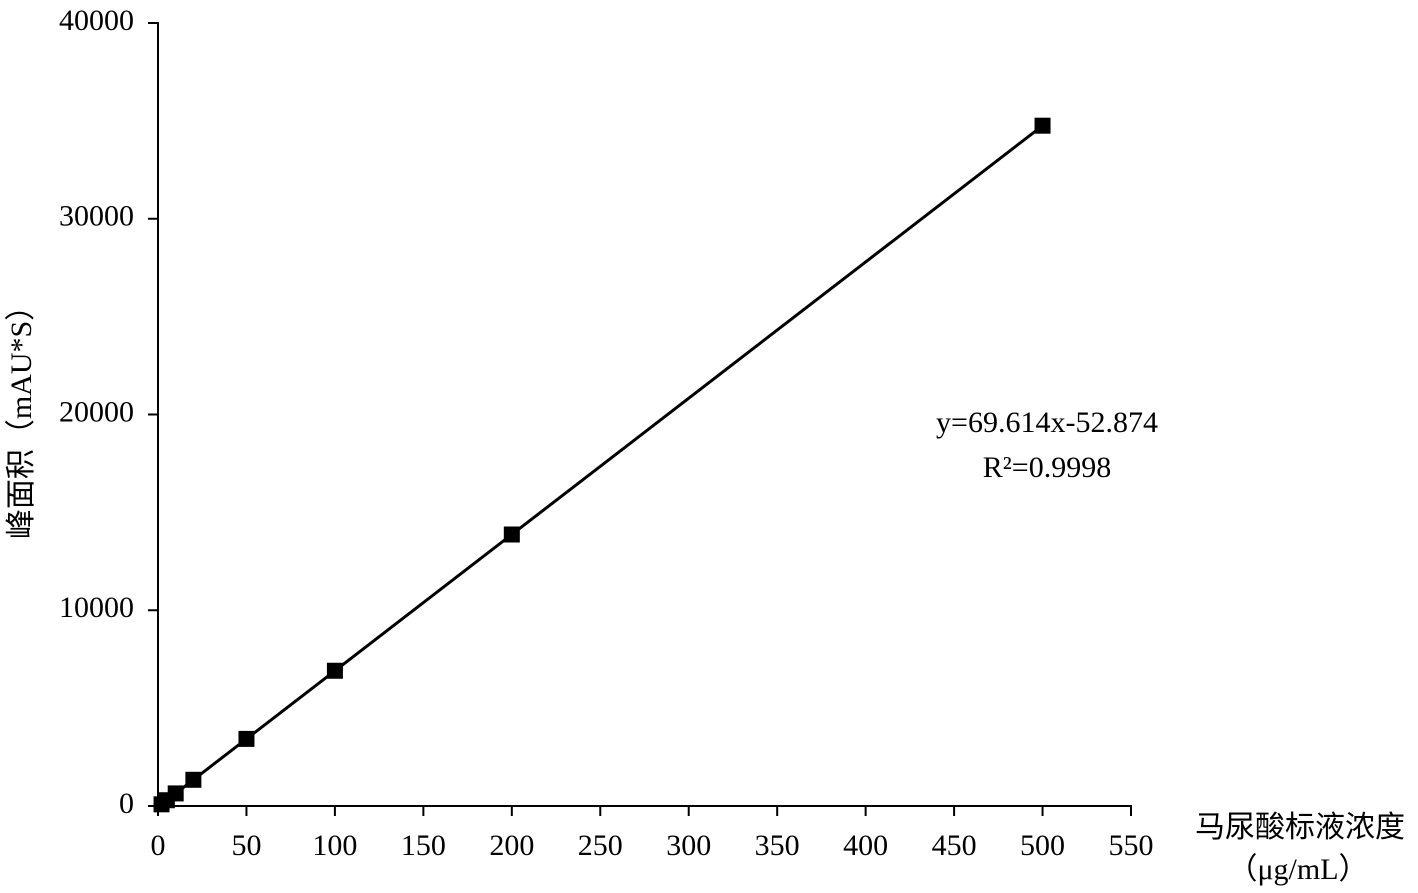 This screenshot has width=1418, height=893. What do you see at coordinates (158, 845) in the screenshot?
I see `x-tick-label: 0` at bounding box center [158, 845].